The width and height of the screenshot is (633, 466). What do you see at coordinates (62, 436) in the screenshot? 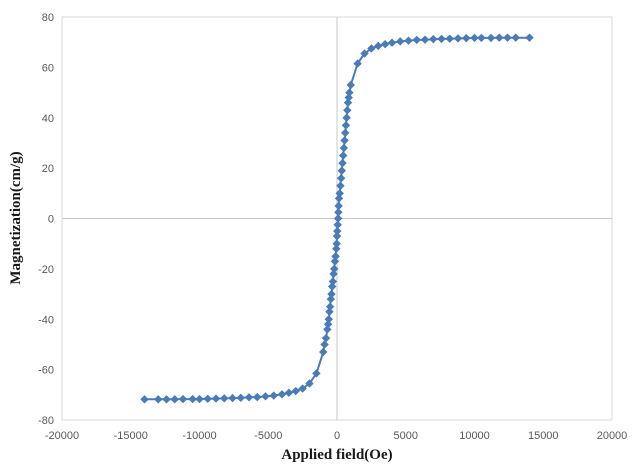
I see `x-tick-label: -20000` at bounding box center [62, 436].